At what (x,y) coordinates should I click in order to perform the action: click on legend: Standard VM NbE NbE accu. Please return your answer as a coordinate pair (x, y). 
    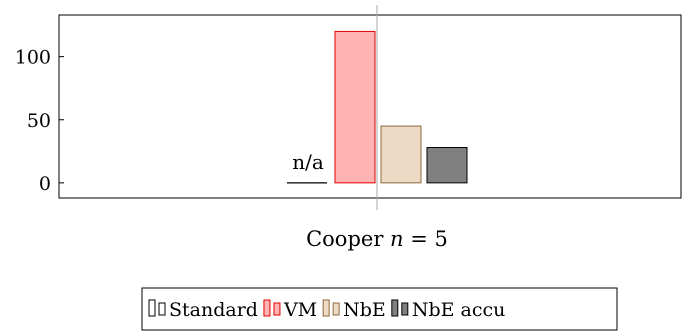
    Looking at the image, I should click on (379, 309).